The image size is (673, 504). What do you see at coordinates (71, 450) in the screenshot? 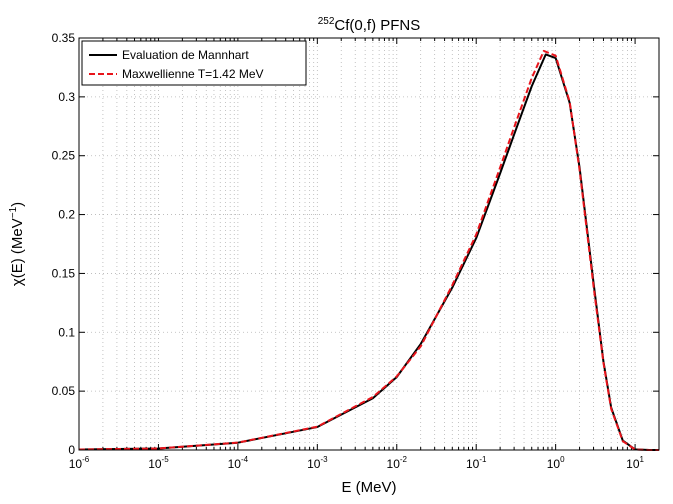
I see `y-tick-label: 0` at bounding box center [71, 450].